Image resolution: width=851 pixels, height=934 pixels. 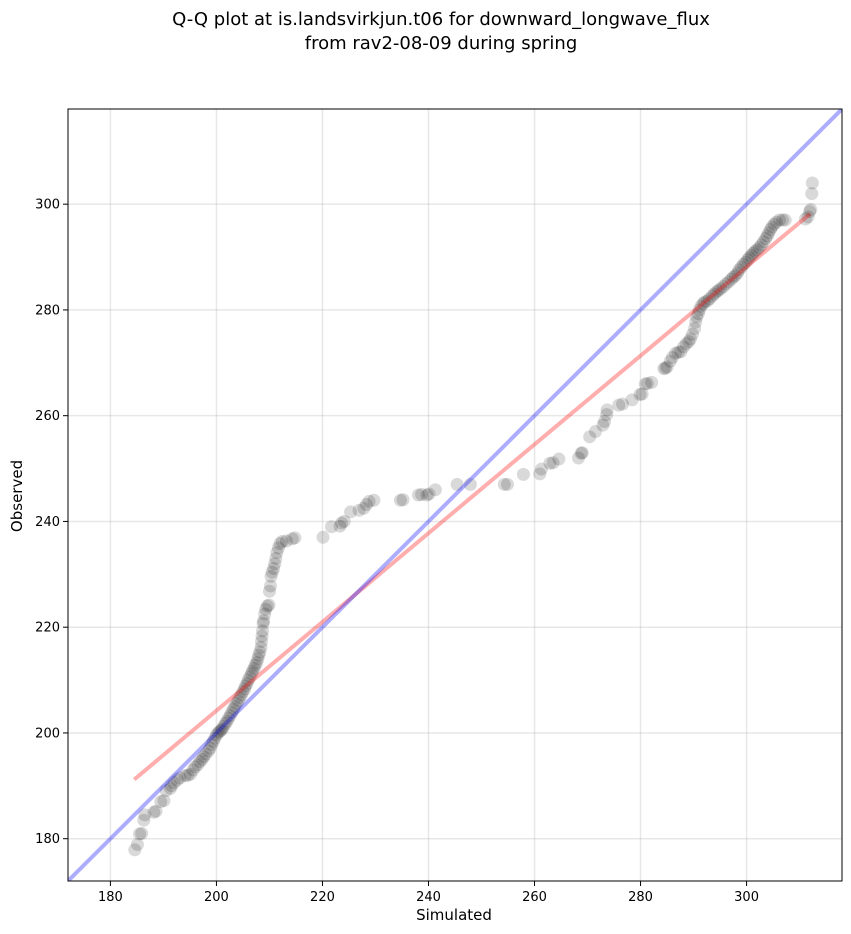 I want to click on y-tick-label: 280, so click(x=47, y=310).